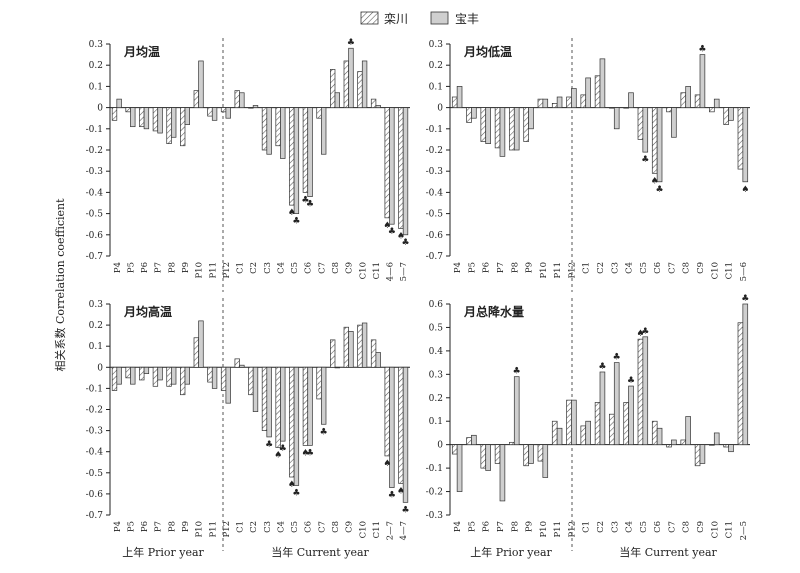 The image size is (800, 573). Describe the element at coordinates (147, 311) in the screenshot. I see `panel-title: 月均高温` at that location.